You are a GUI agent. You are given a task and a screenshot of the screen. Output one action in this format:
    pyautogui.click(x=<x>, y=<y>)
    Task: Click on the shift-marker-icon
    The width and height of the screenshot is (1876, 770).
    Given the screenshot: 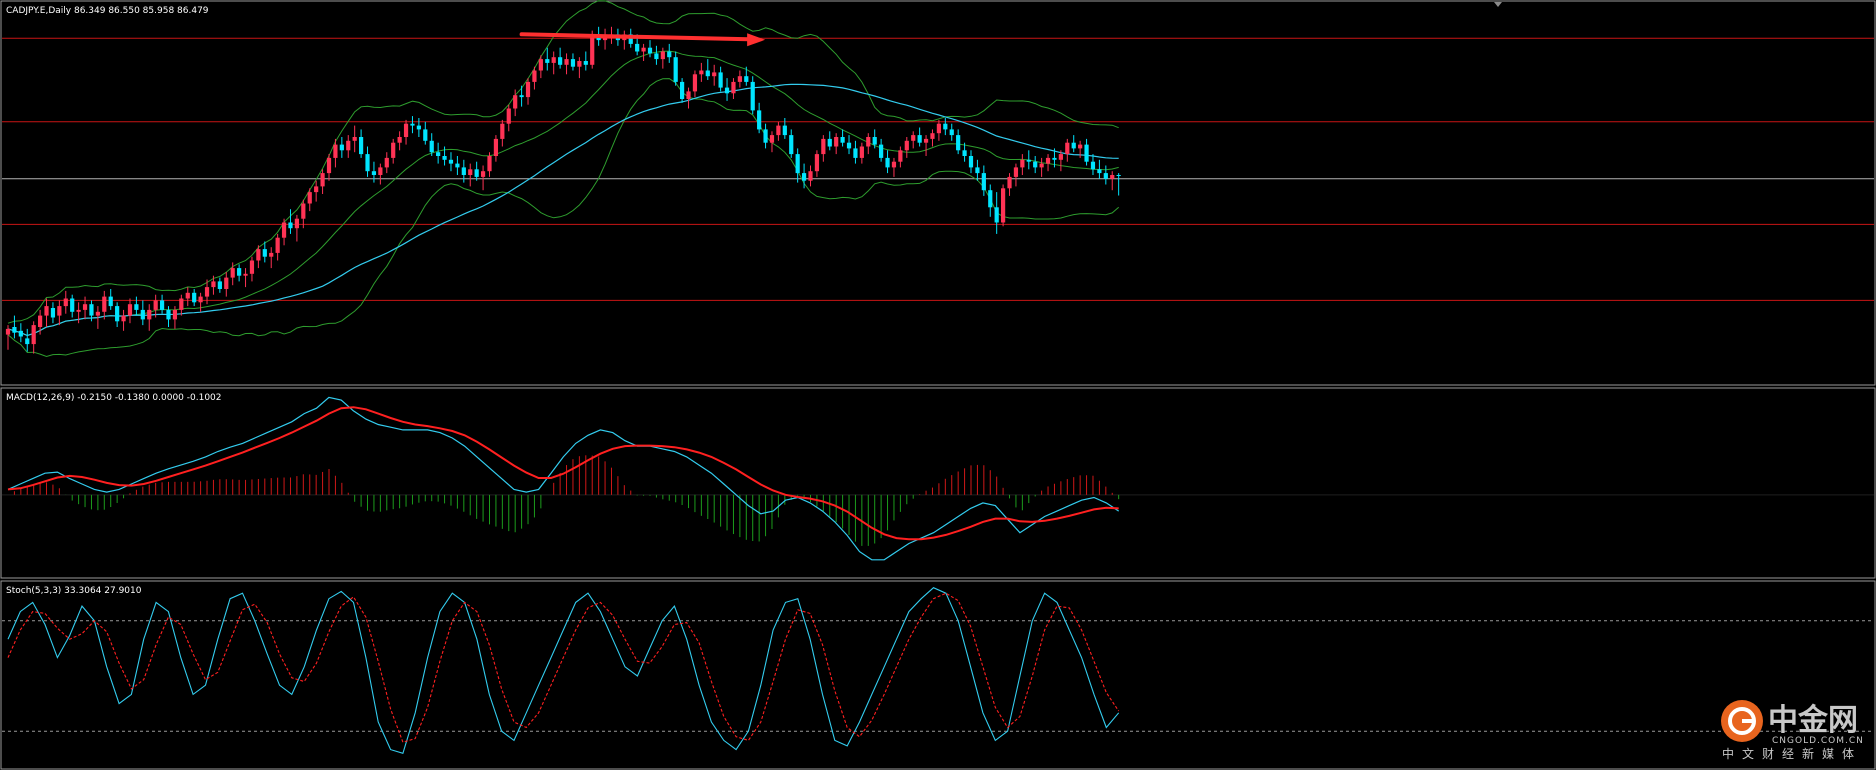 What is the action you would take?
    pyautogui.click(x=1498, y=4)
    